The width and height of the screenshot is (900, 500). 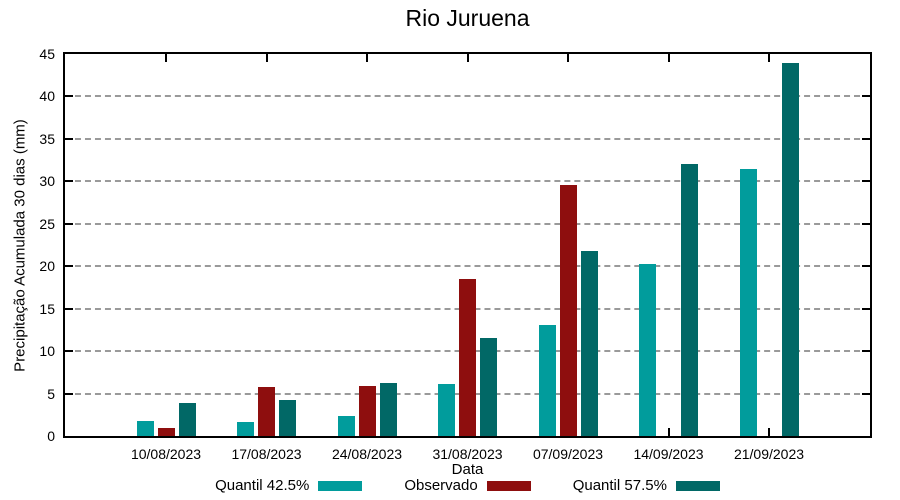 What do you see at coordinates (467, 18) in the screenshot?
I see `chart-title: Rio Juruena` at bounding box center [467, 18].